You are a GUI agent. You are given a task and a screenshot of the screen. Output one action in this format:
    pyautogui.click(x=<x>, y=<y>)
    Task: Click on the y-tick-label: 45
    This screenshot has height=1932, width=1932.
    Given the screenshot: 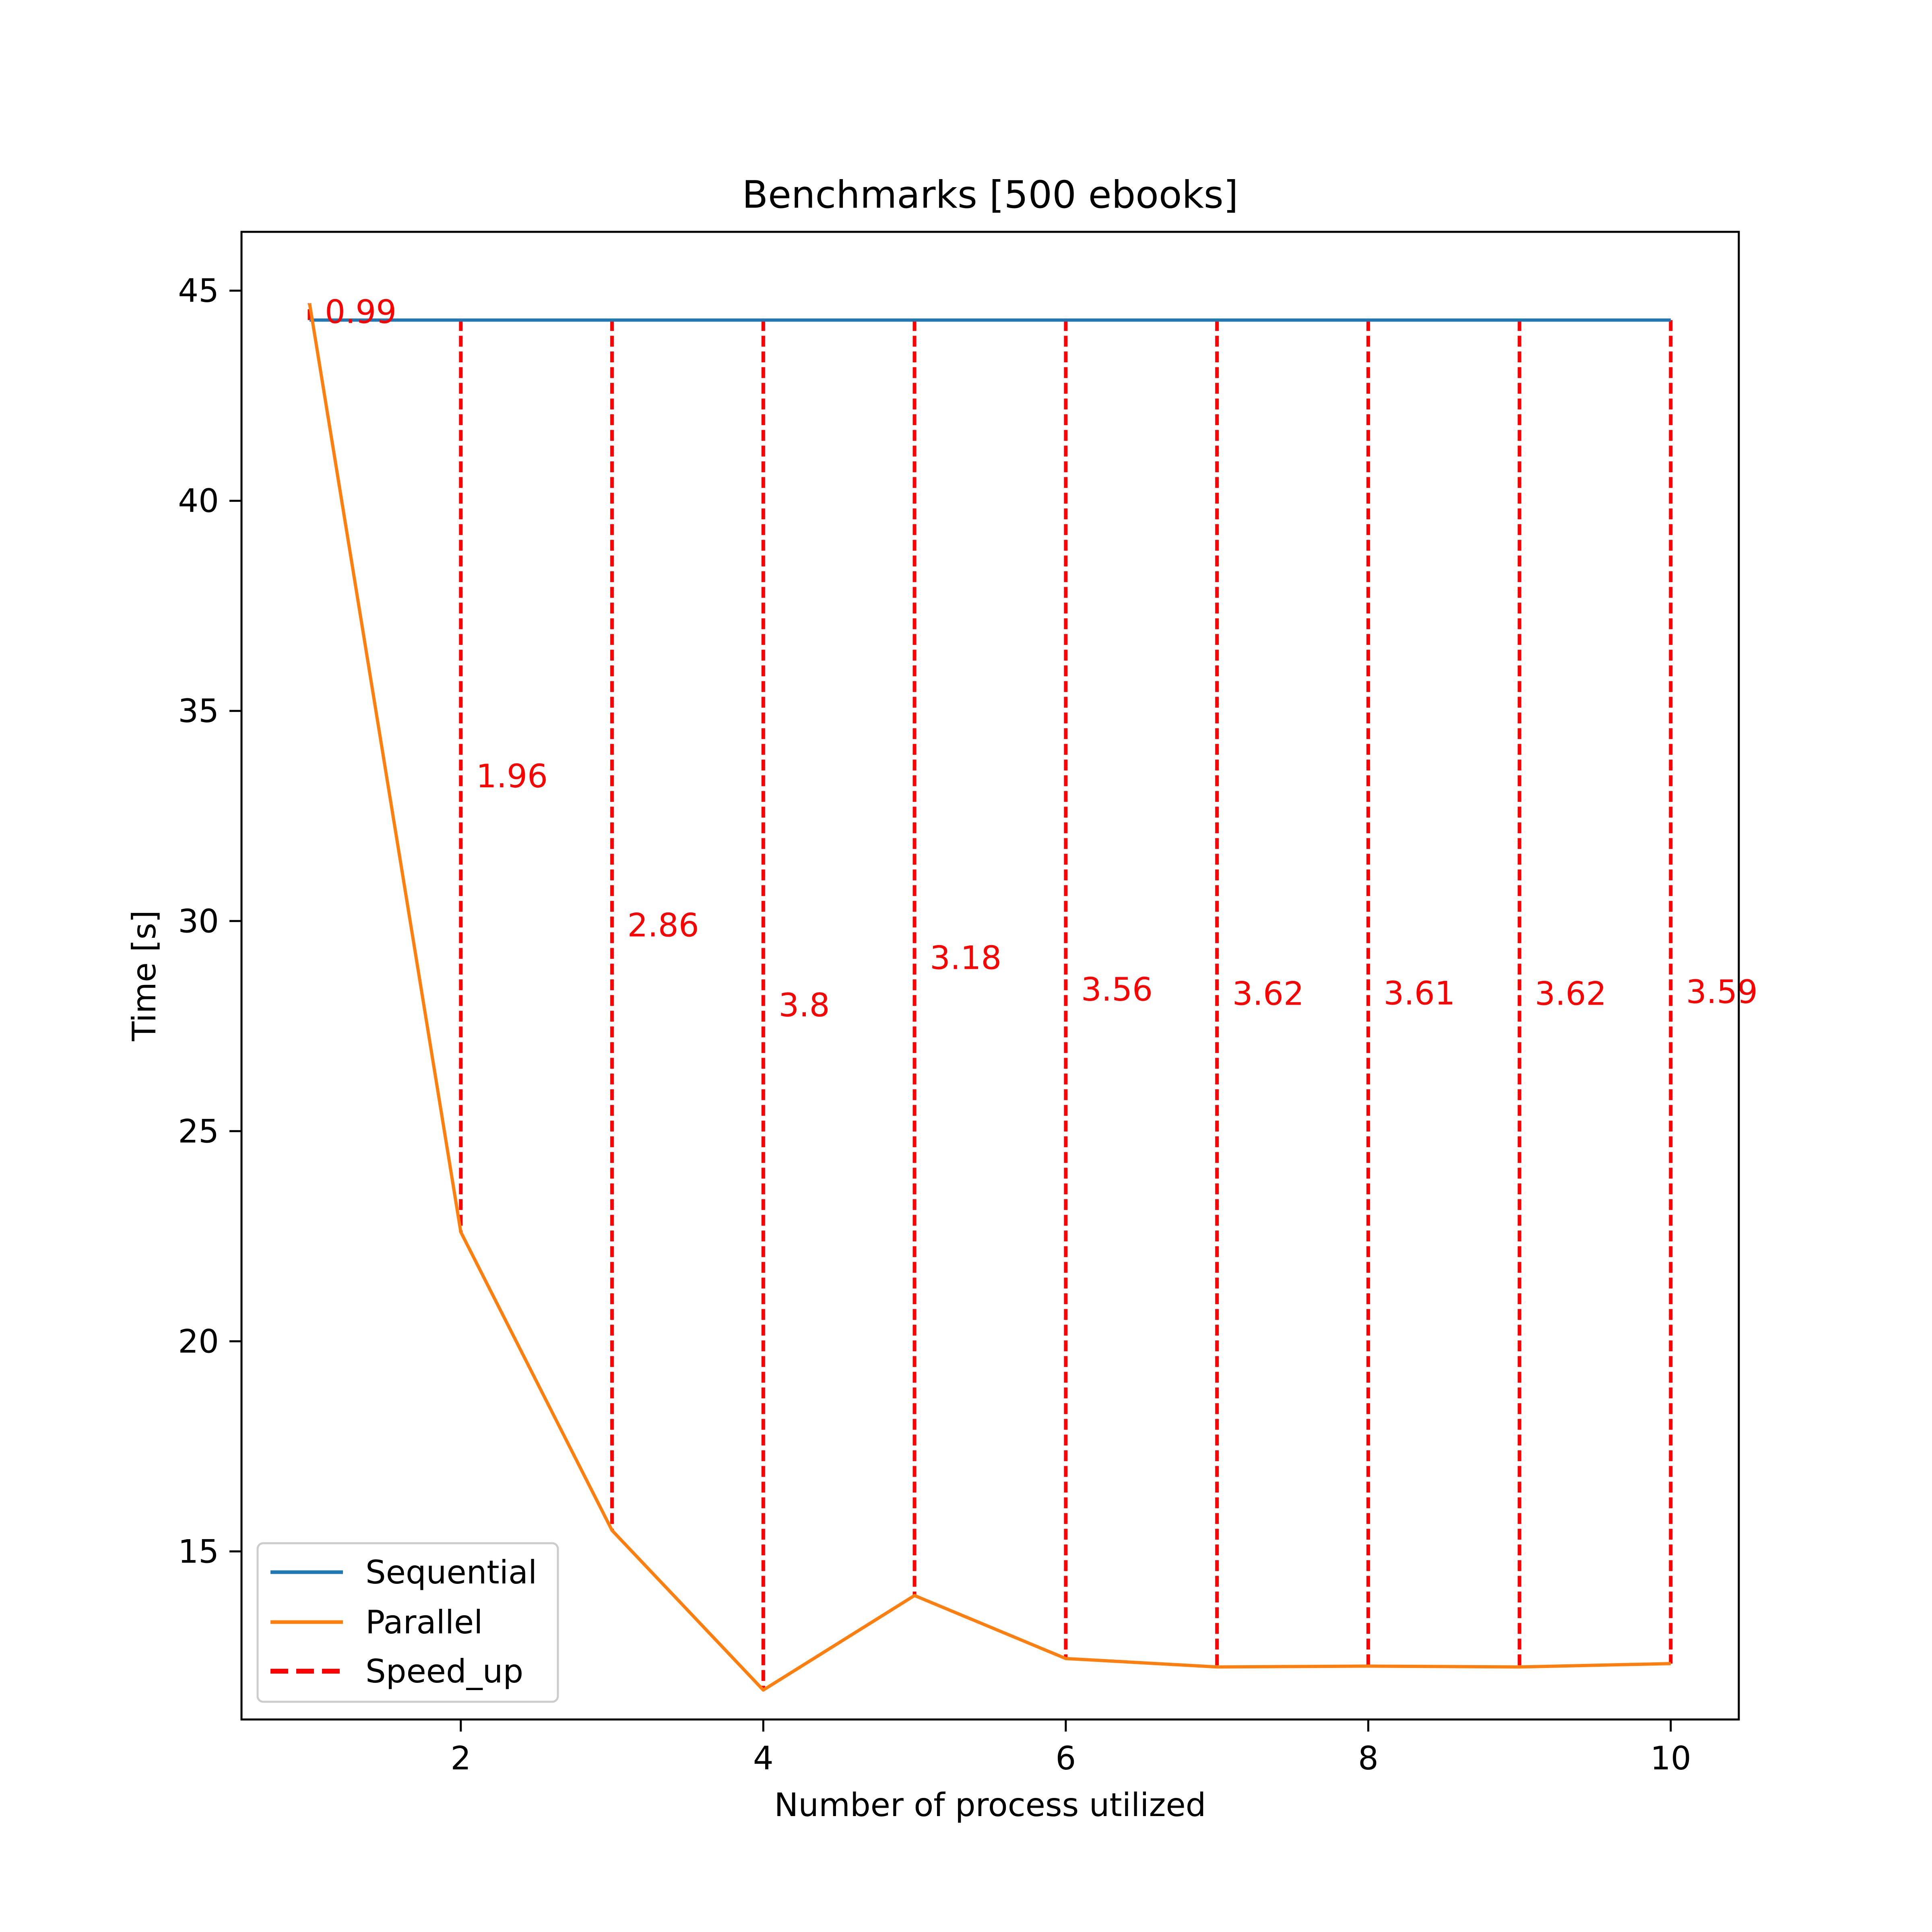 What is the action you would take?
    pyautogui.click(x=198, y=291)
    